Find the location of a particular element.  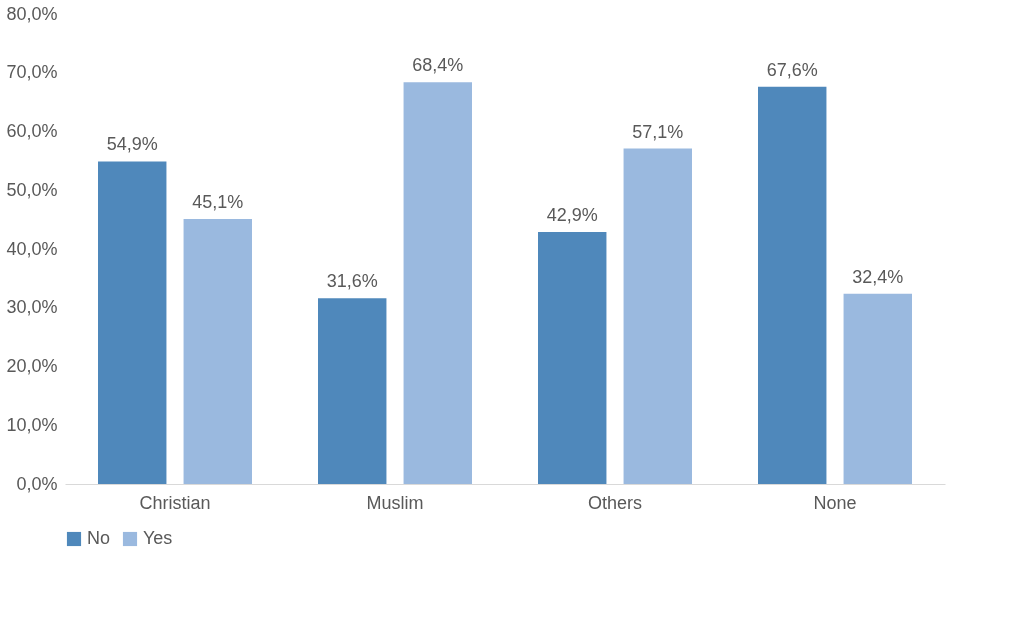

x-tick-label: Muslim is located at coordinates (395, 502).